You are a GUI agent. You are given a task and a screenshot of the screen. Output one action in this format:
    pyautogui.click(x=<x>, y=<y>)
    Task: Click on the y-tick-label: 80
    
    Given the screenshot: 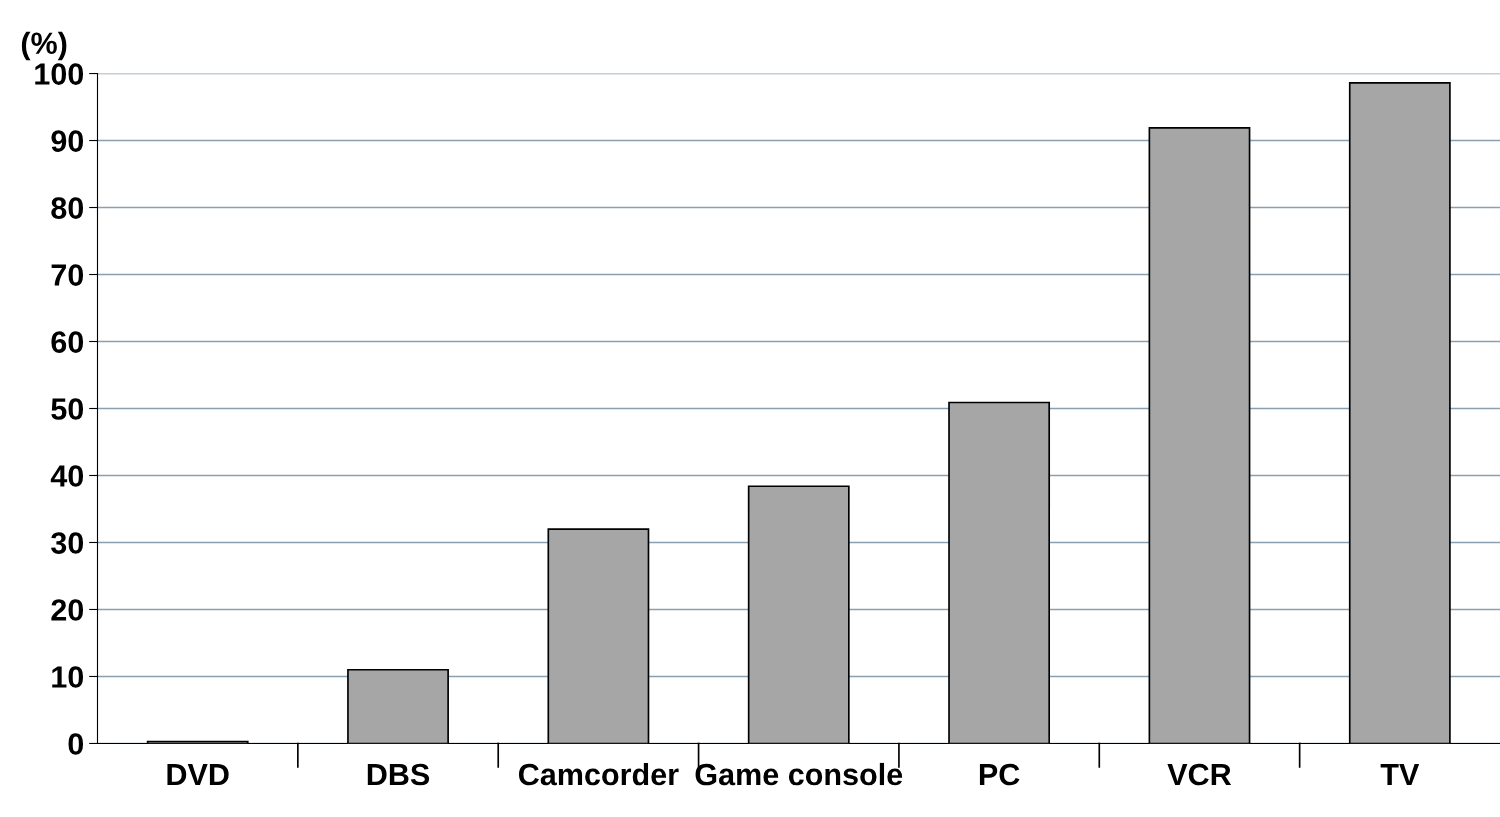 What is the action you would take?
    pyautogui.click(x=67, y=208)
    